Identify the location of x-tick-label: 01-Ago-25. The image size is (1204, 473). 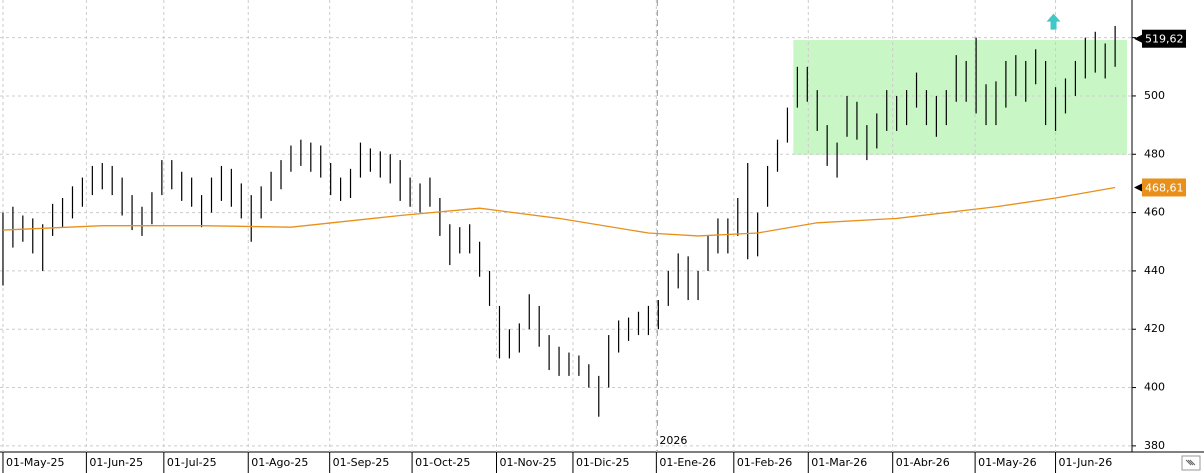
(279, 462).